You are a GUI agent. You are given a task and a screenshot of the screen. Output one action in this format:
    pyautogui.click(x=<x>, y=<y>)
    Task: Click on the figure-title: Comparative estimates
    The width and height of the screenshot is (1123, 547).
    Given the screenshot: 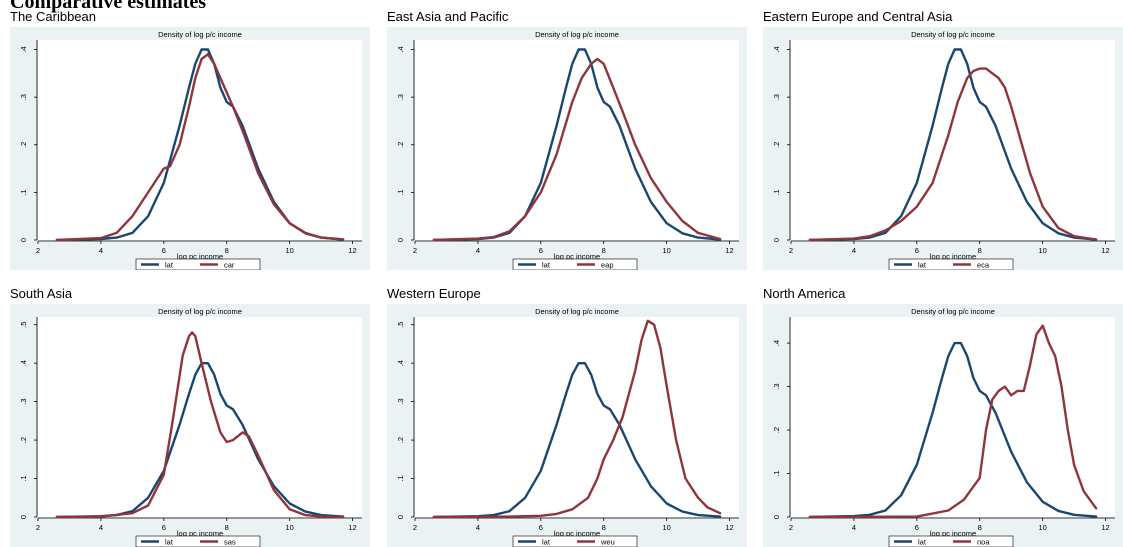 What is the action you would take?
    pyautogui.click(x=108, y=6)
    